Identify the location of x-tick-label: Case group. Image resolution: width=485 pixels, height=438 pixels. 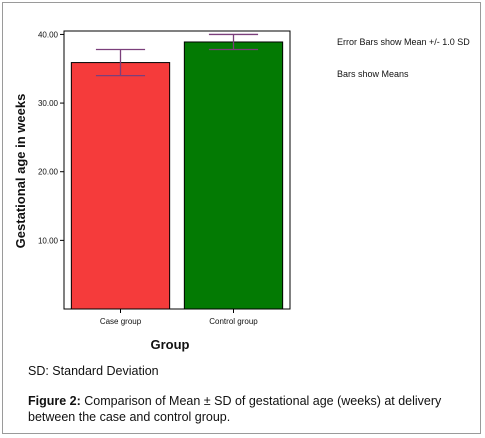
(121, 321).